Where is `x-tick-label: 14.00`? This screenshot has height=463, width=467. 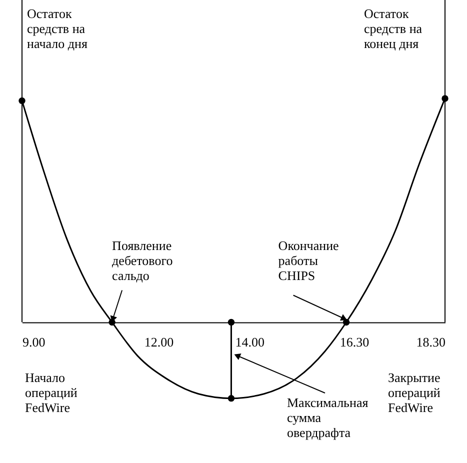
x-tick-label: 14.00 is located at coordinates (250, 342).